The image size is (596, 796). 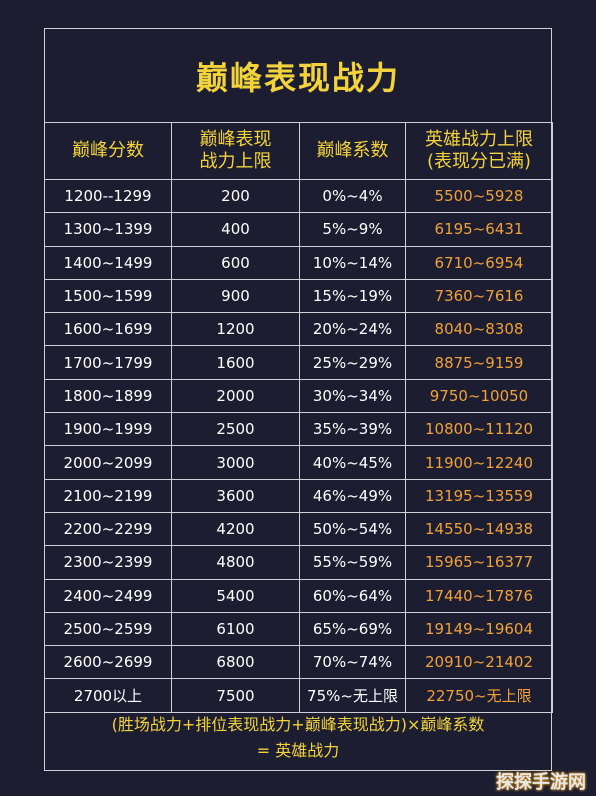 What do you see at coordinates (479, 562) in the screenshot?
I see `cell-hero-power-limit: 15965~16377` at bounding box center [479, 562].